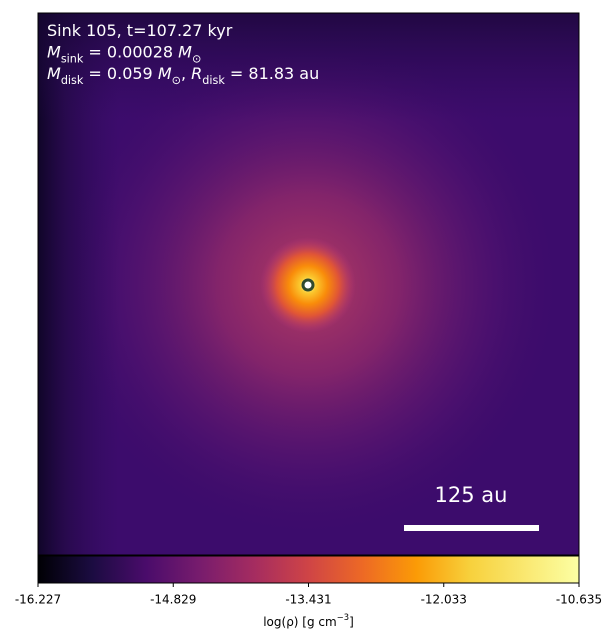 This screenshot has width=615, height=644. Describe the element at coordinates (196, 73) in the screenshot. I see `text-run: R` at that location.